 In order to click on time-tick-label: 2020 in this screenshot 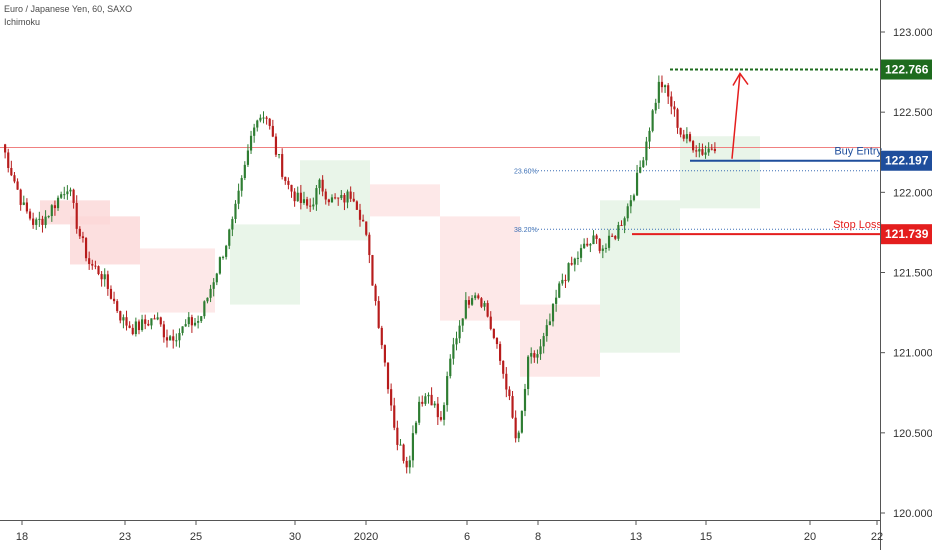, I will do `click(366, 537)`.